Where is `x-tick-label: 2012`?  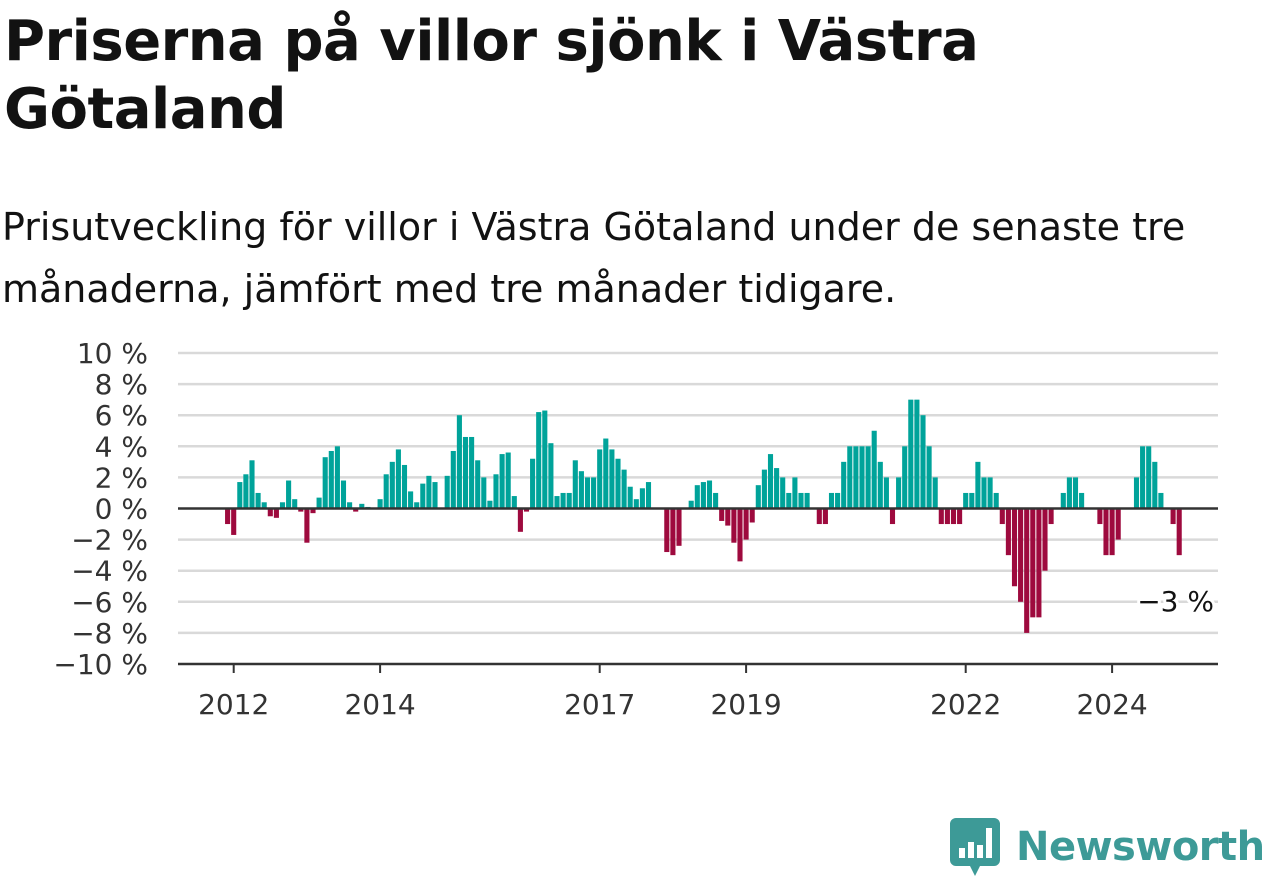
x-tick-label: 2012 is located at coordinates (233, 704).